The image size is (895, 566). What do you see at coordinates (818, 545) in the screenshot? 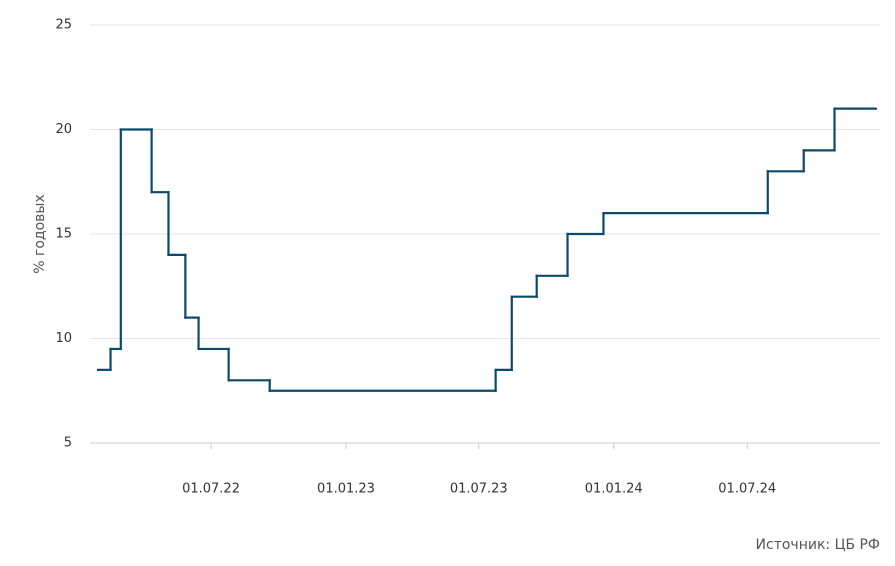
I see `source-note: Источник: ЦБ РФ` at bounding box center [818, 545].